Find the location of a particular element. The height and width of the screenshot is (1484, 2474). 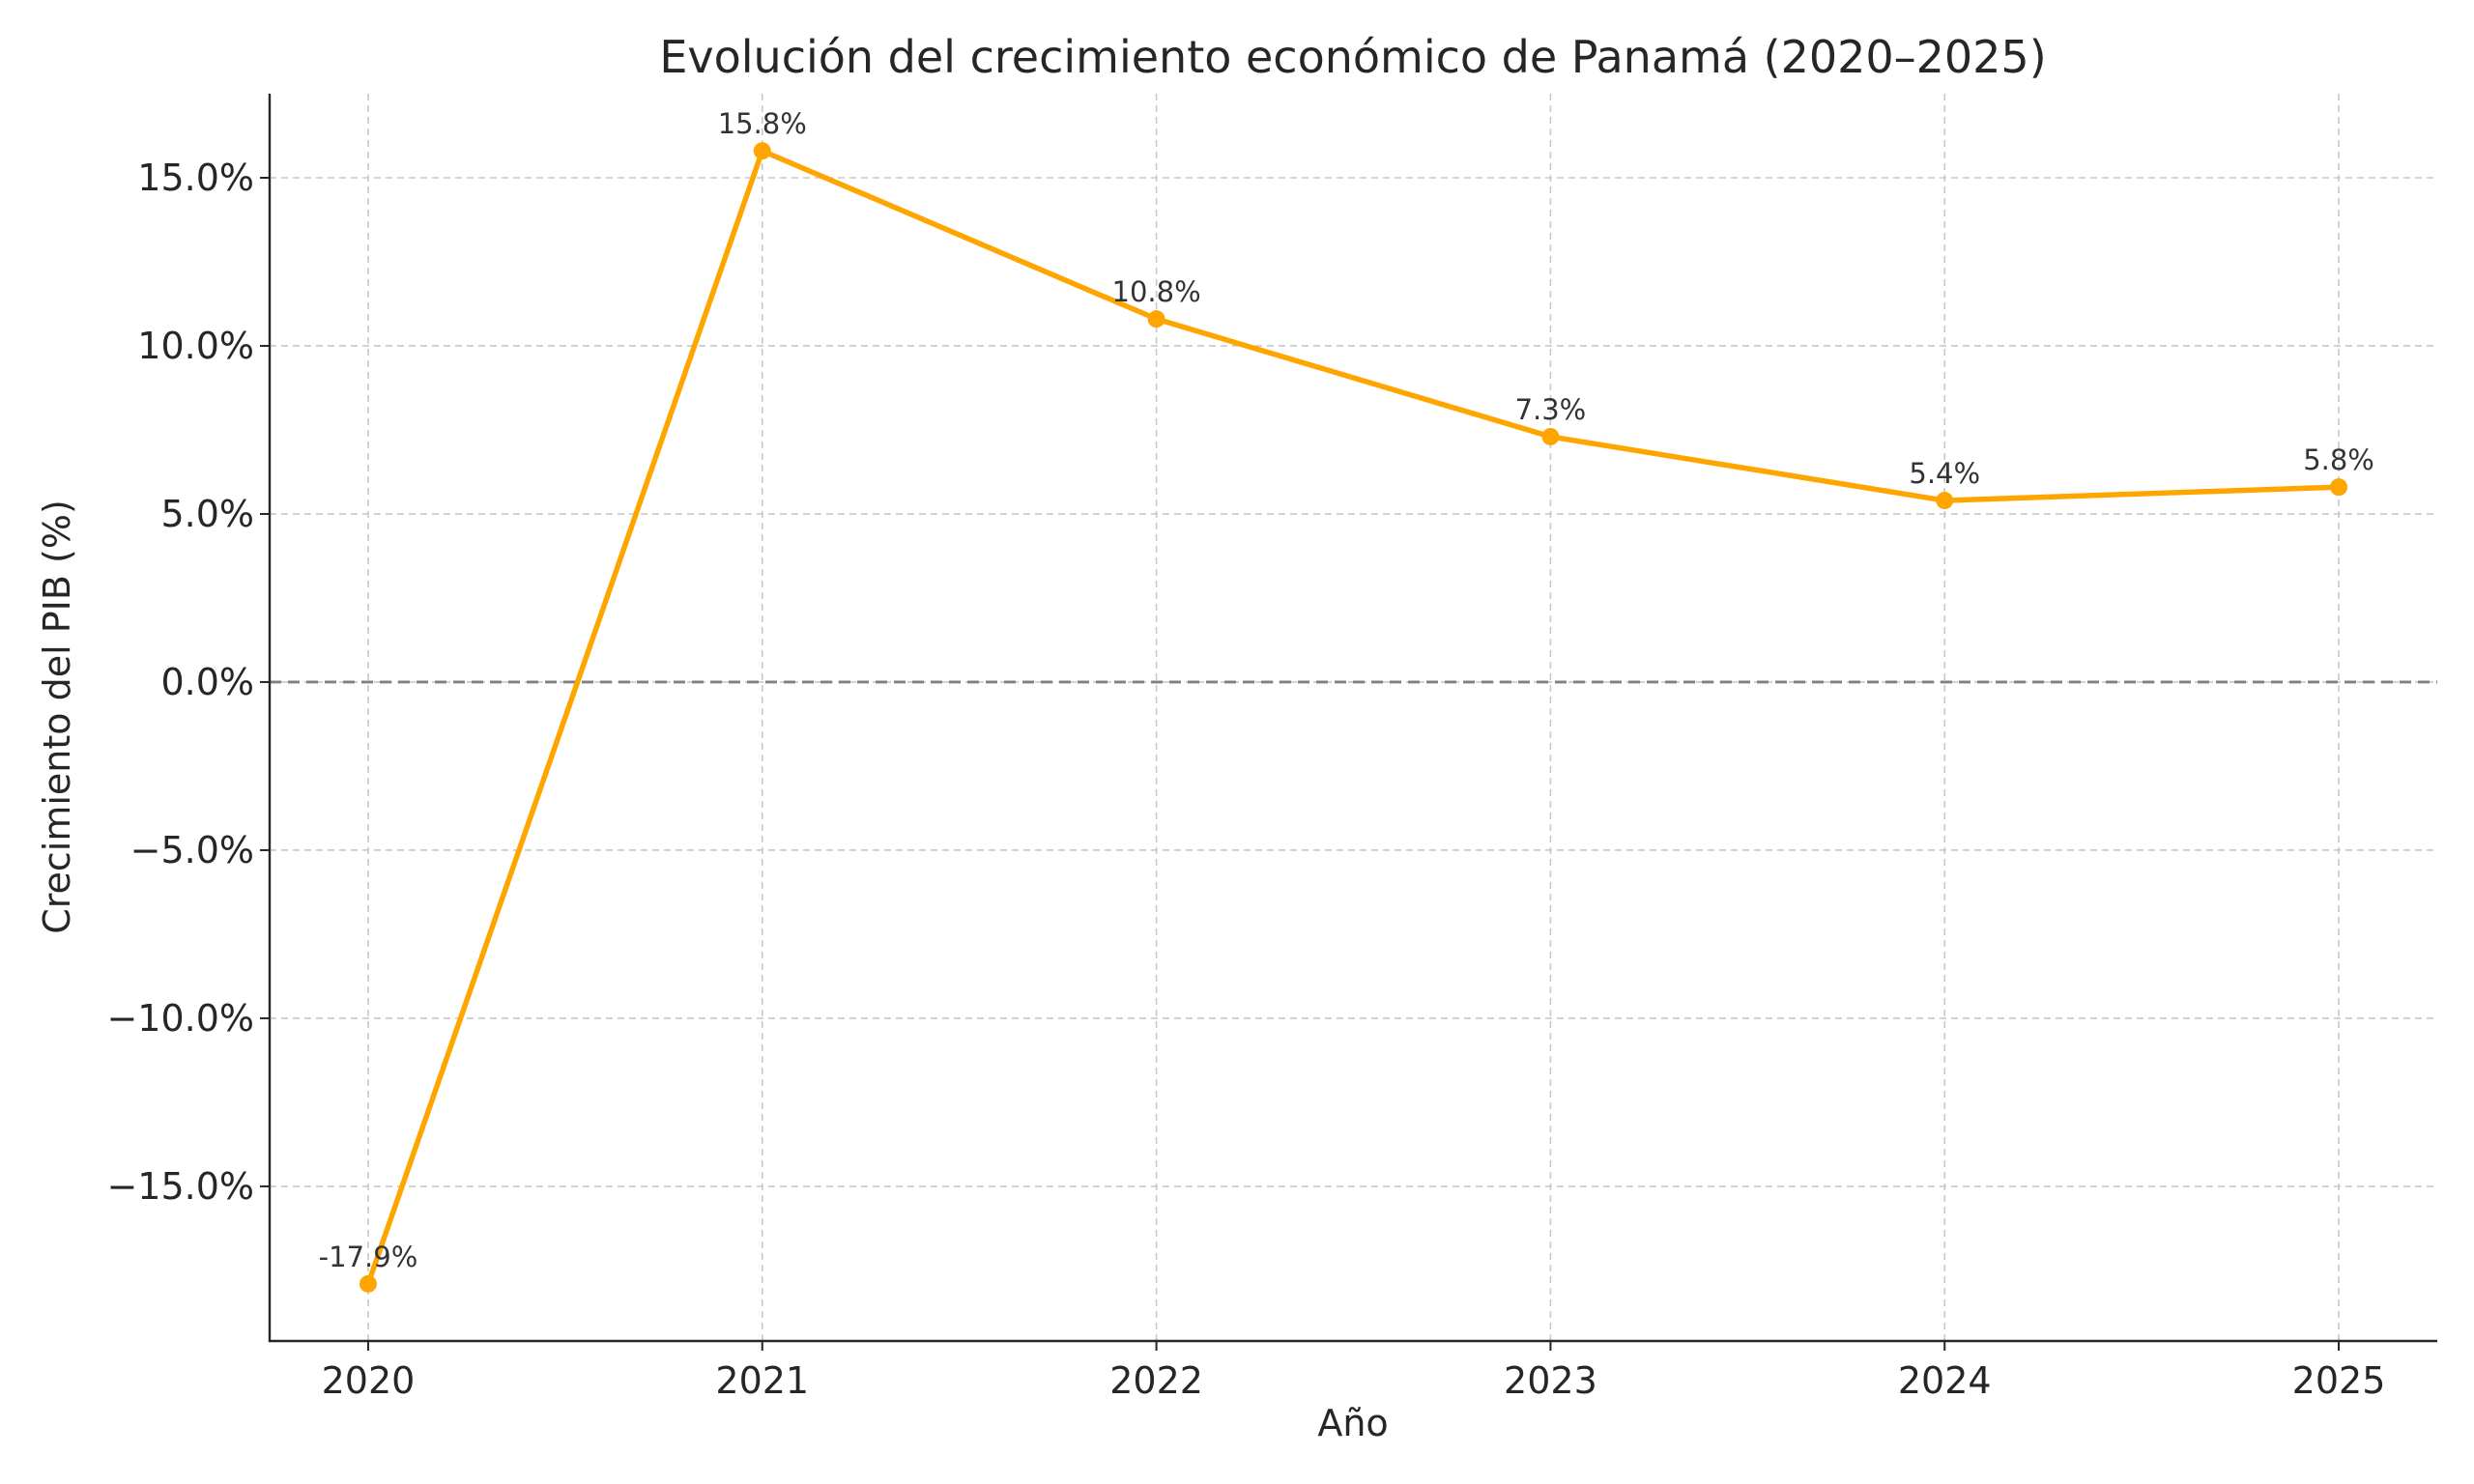

y-tick-label: −5.0% is located at coordinates (192, 850).